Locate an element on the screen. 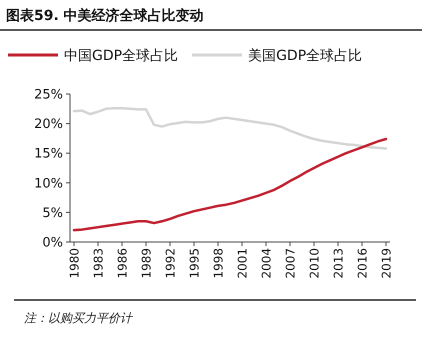  legend-label: 中国GDP全球占比 is located at coordinates (121, 56).